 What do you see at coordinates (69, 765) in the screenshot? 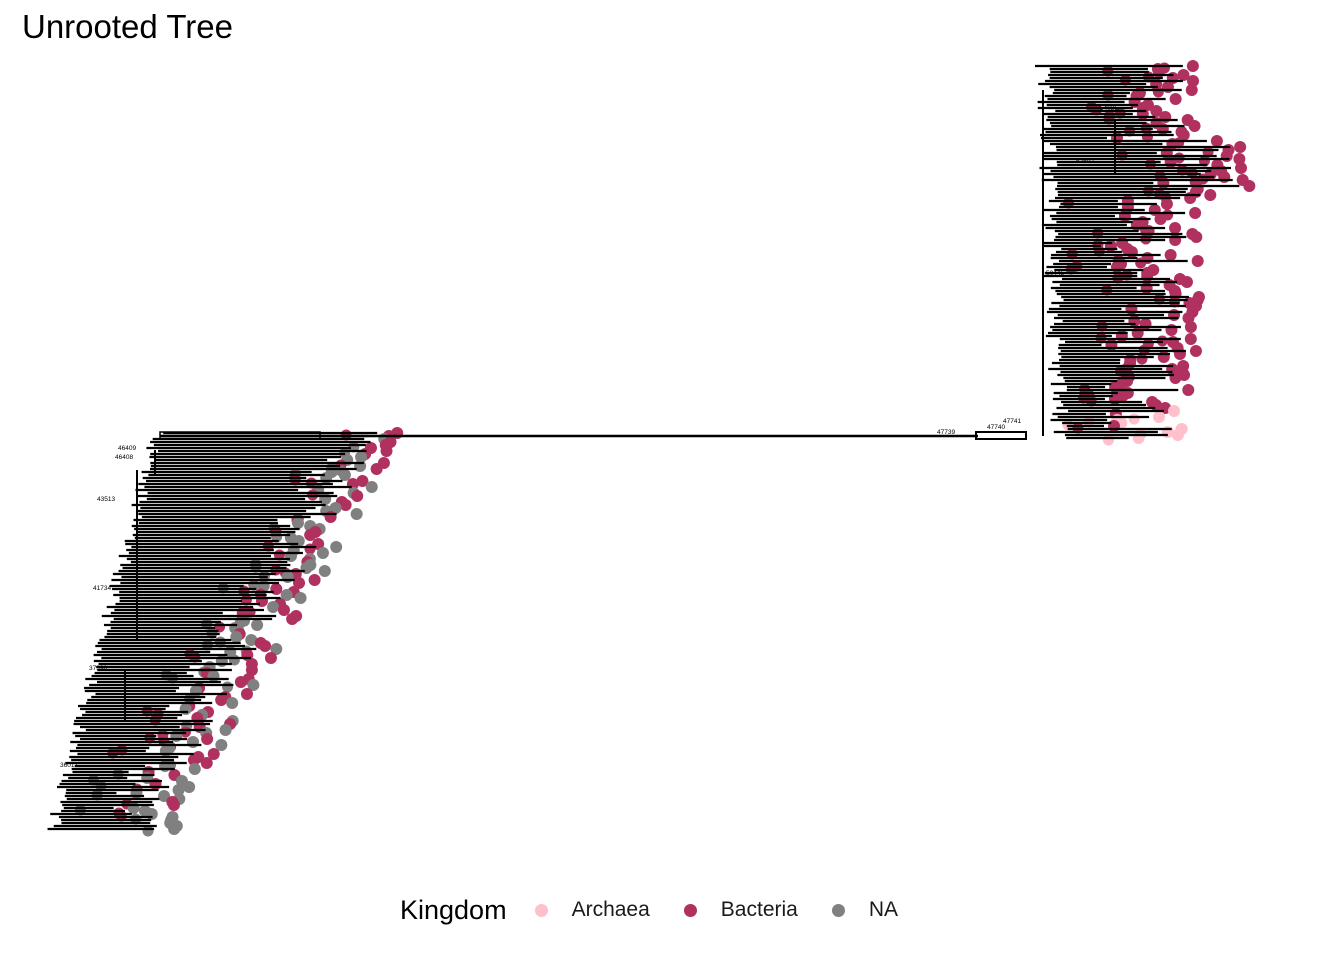
I see `node-label: 36017` at bounding box center [69, 765].